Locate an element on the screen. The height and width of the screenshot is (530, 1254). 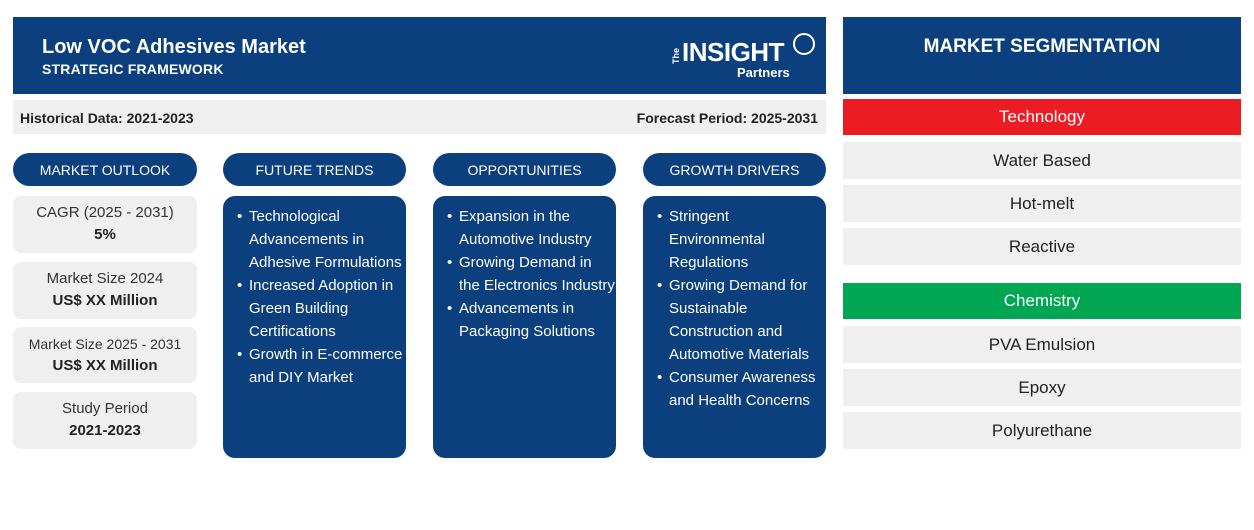
outlook-label: CAGR (2025 - 2031) is located at coordinates (105, 212).